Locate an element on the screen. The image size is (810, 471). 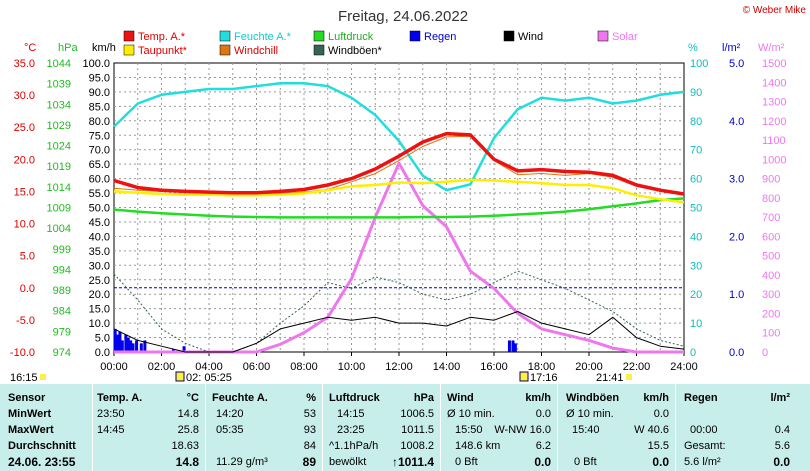
gust-max-value: W 40.6 is located at coordinates (651, 430).